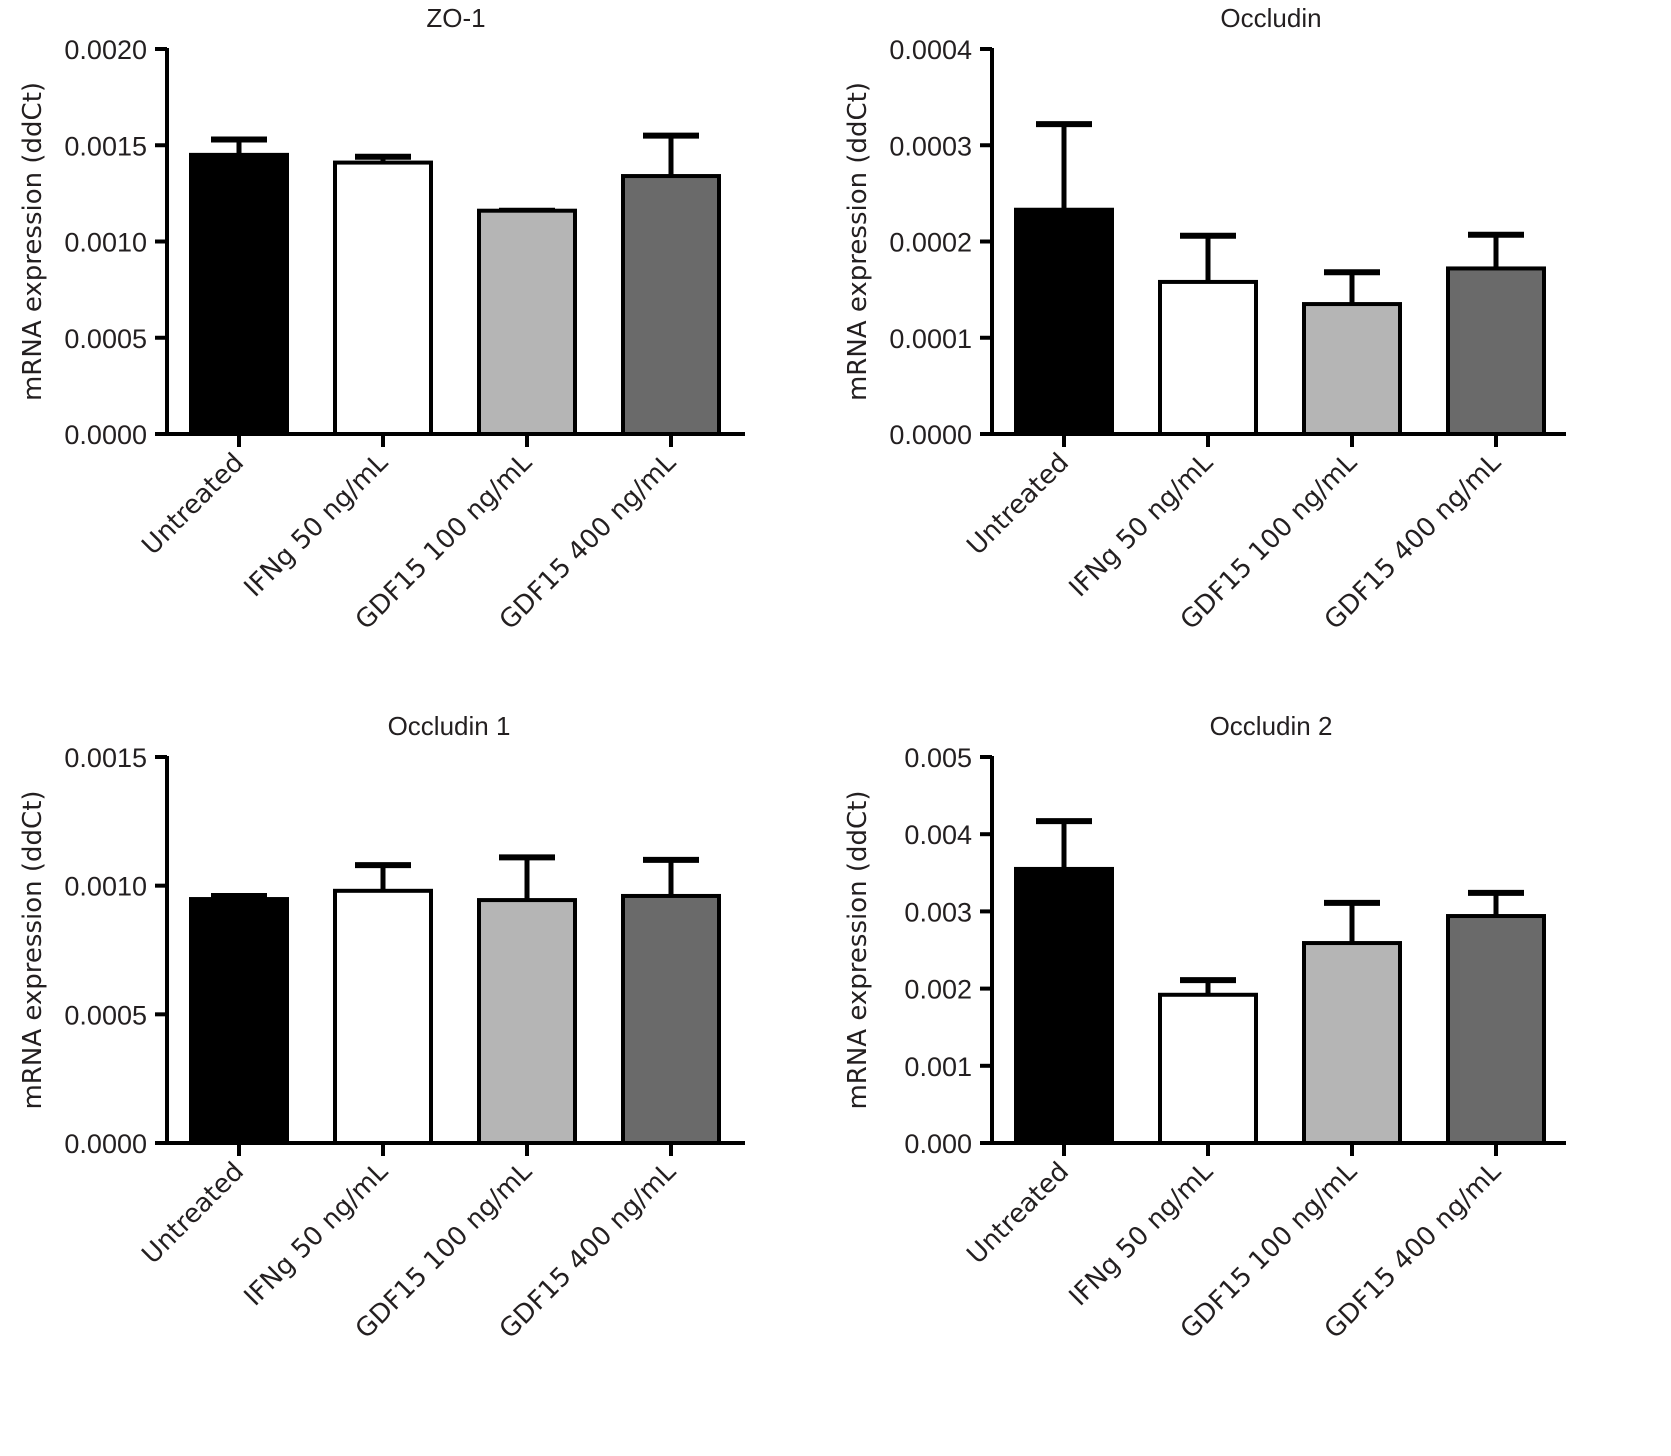 The width and height of the screenshot is (1671, 1456). Describe the element at coordinates (930, 146) in the screenshot. I see `y-tick-label: 0.0003` at that location.